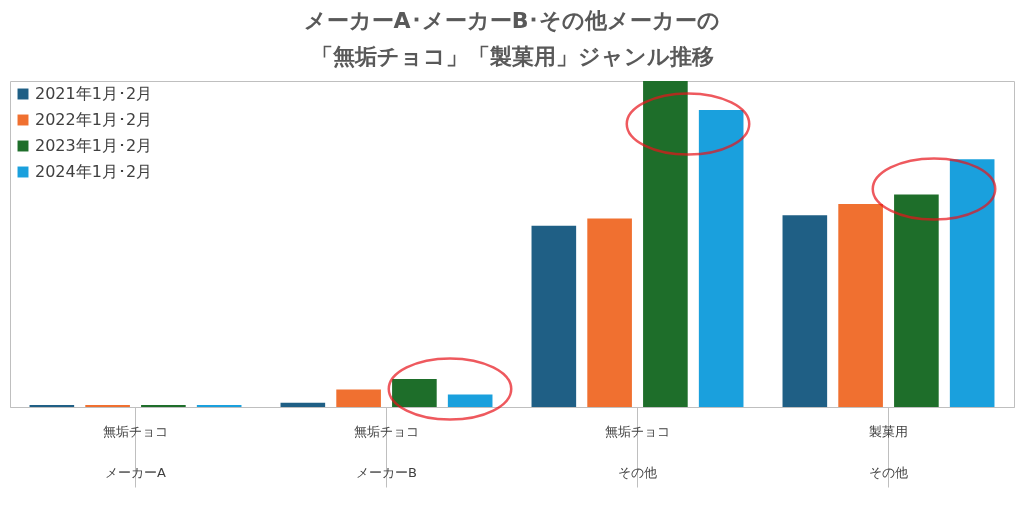 This screenshot has height=505, width=1024. What do you see at coordinates (94, 145) in the screenshot?
I see `legend-label: 2023年1月･2月` at bounding box center [94, 145].